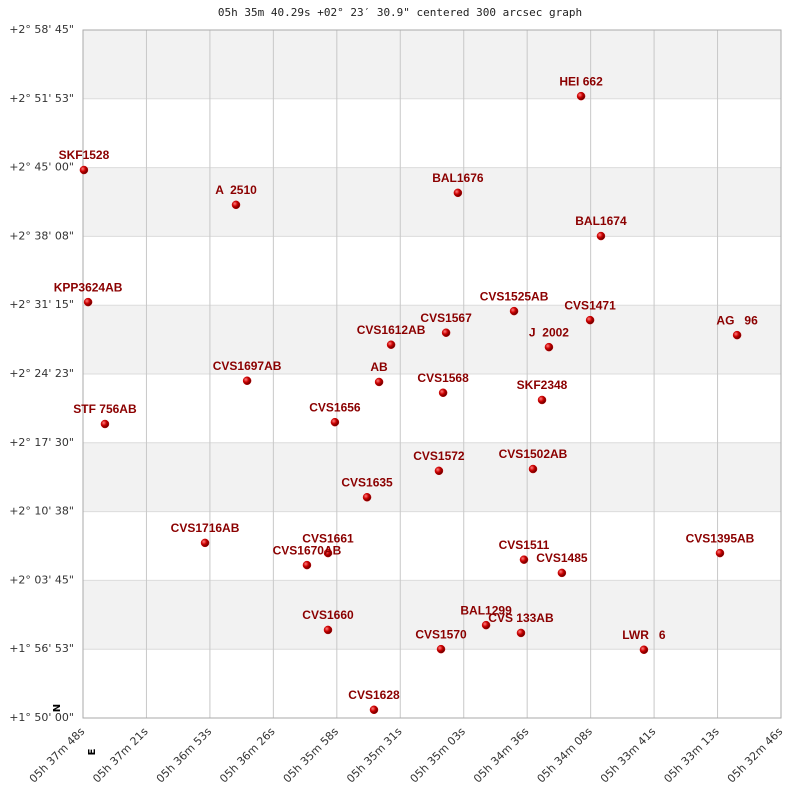  Describe the element at coordinates (443, 378) in the screenshot. I see `star-label: CVS1568` at that location.